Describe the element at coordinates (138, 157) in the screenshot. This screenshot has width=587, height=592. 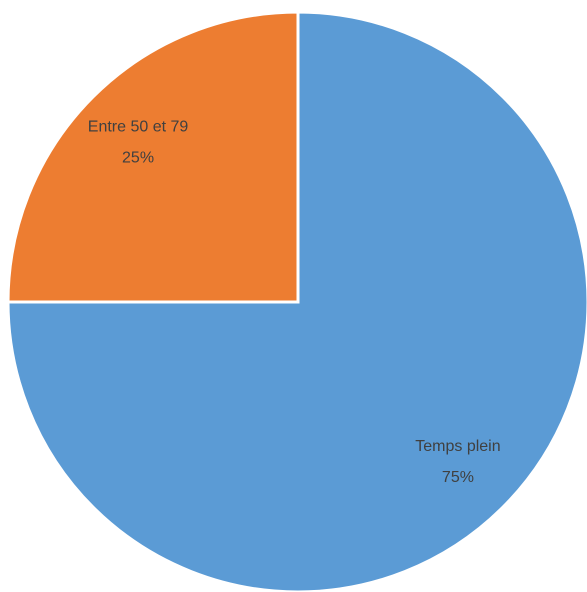
I see `slice-value-label: 25%` at that location.